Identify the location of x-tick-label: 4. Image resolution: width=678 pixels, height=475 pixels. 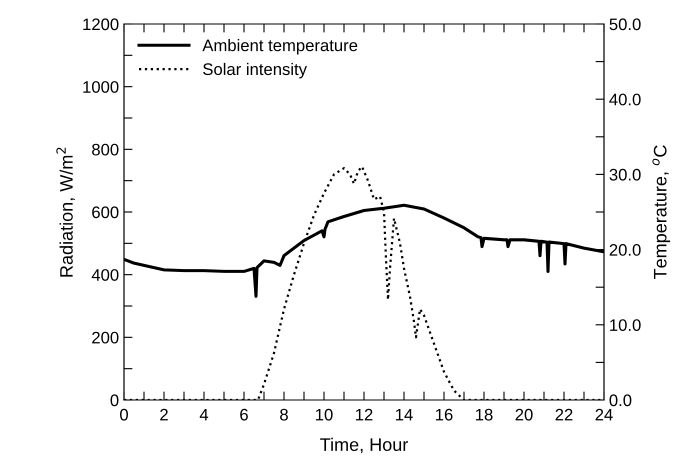
(204, 414).